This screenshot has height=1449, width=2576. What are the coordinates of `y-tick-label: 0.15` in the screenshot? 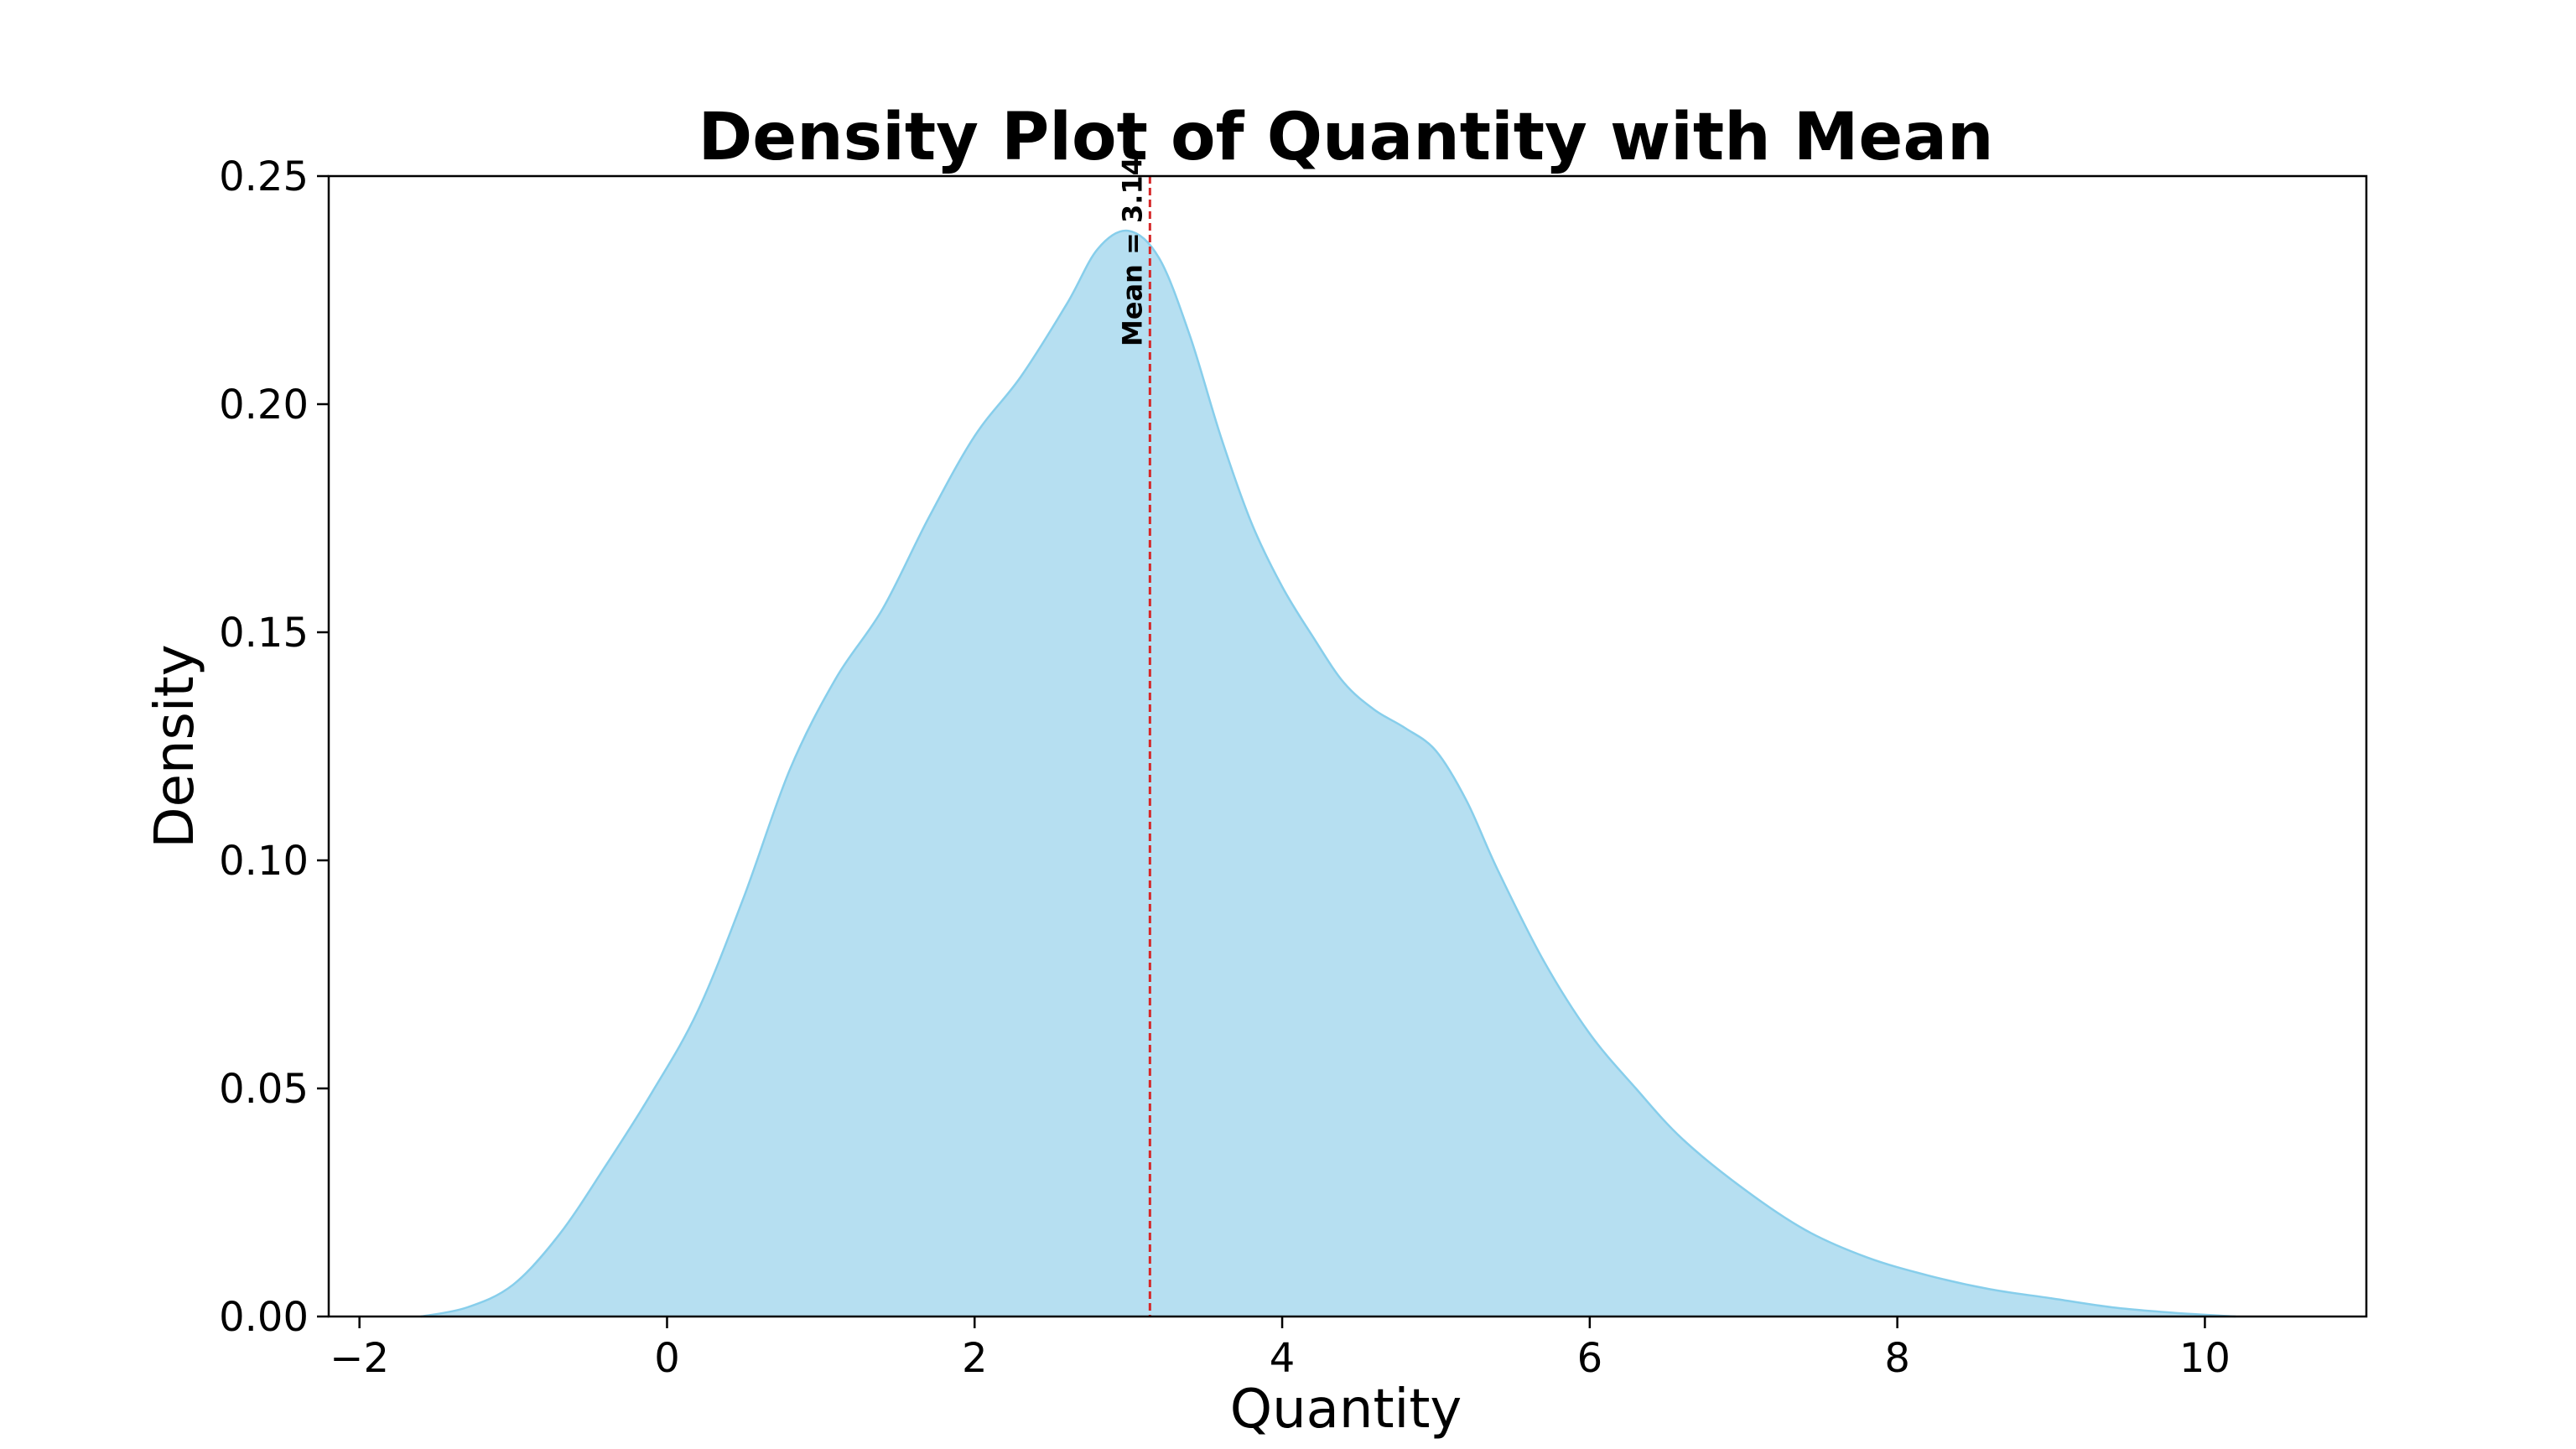 It's located at (264, 633).